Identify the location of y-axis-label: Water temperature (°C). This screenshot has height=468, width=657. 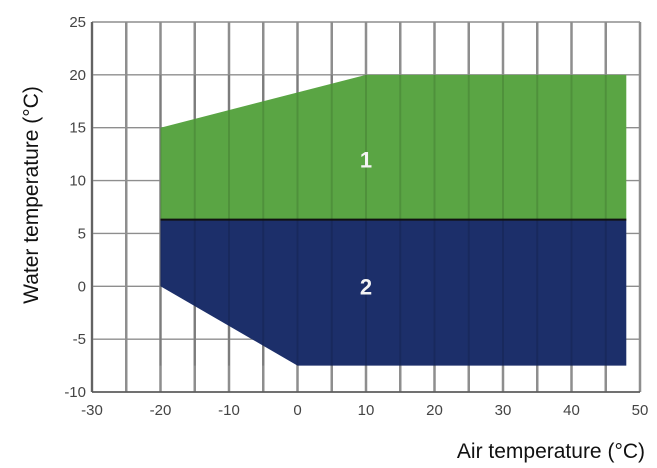
(31, 195).